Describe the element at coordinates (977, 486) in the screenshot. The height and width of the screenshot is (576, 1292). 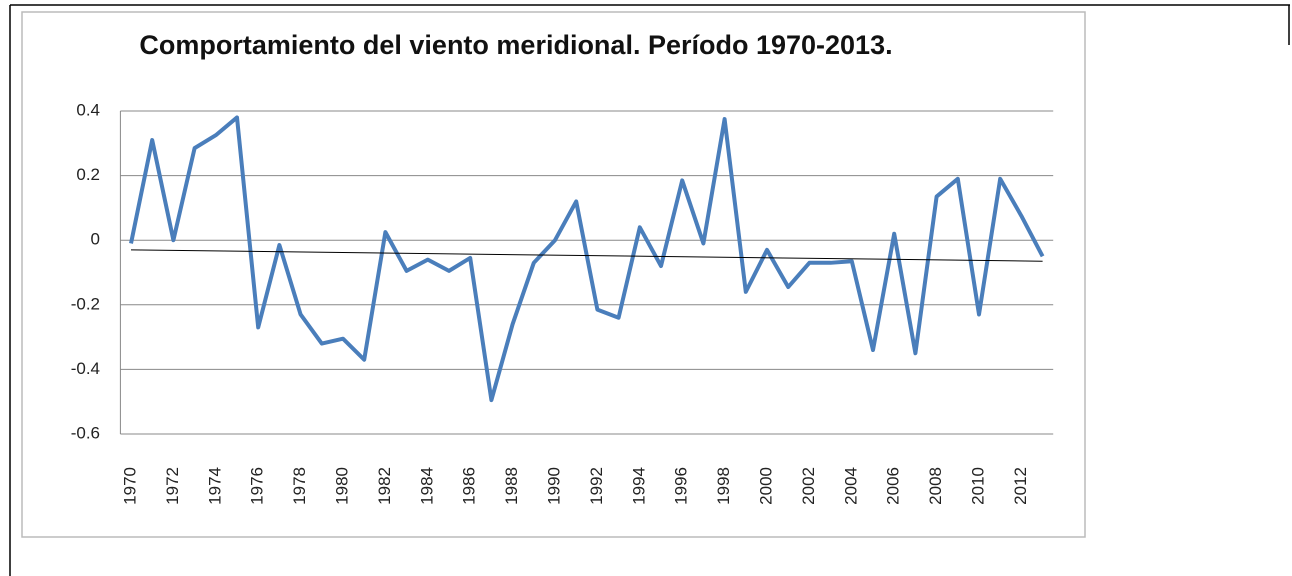
I see `x-tick-label: 2010` at that location.